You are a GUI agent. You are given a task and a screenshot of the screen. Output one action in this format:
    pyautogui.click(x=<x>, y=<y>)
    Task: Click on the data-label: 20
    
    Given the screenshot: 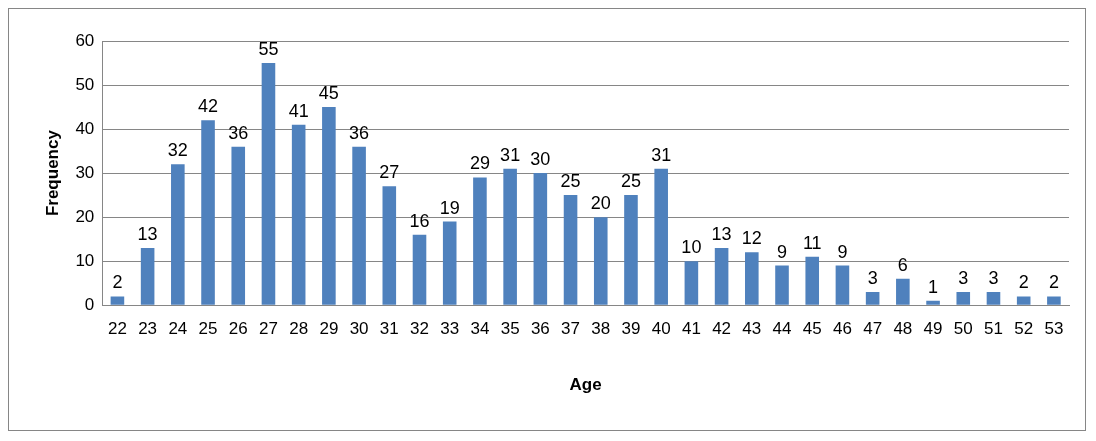 What is the action you would take?
    pyautogui.click(x=600, y=203)
    